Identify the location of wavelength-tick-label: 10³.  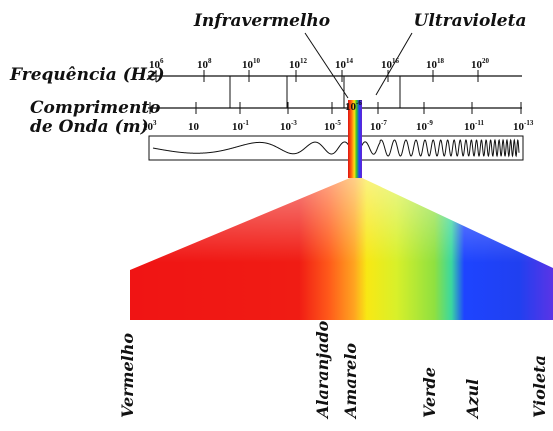
(149, 126).